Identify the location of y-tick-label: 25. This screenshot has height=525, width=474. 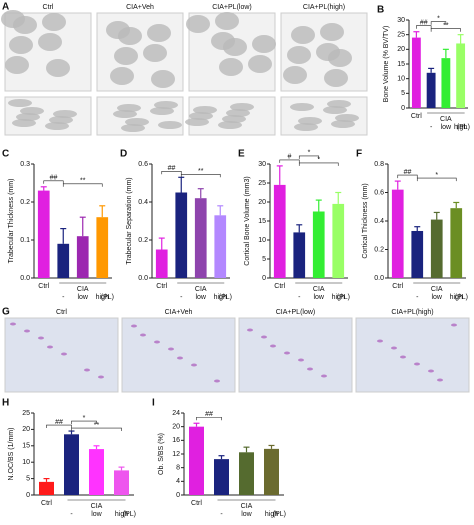
(26, 413).